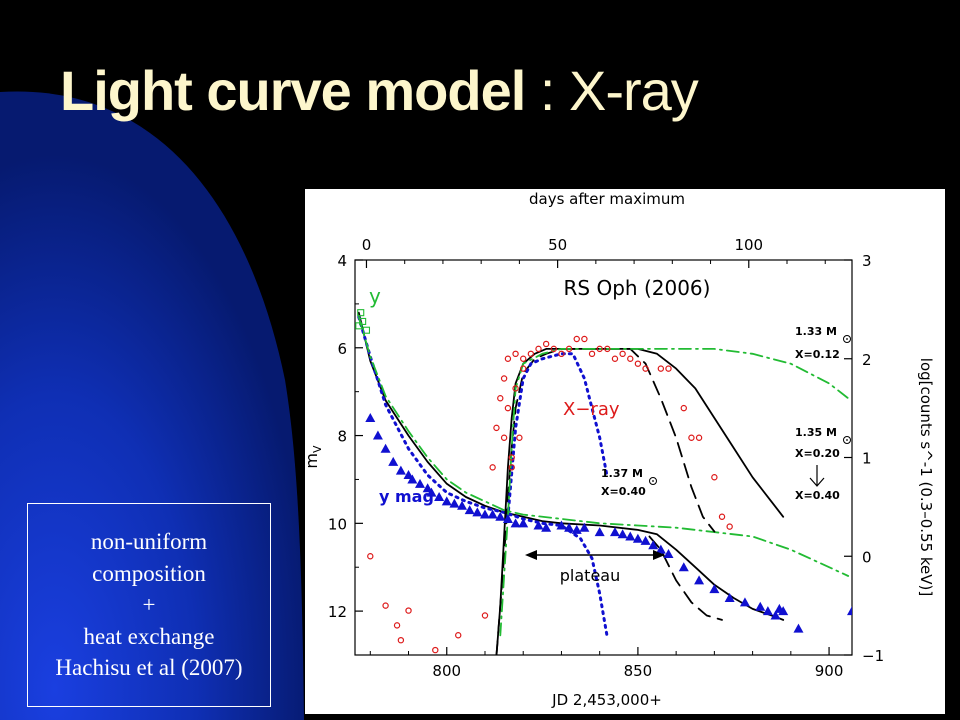 The width and height of the screenshot is (960, 720). I want to click on y-tick-label: 4, so click(342, 261).